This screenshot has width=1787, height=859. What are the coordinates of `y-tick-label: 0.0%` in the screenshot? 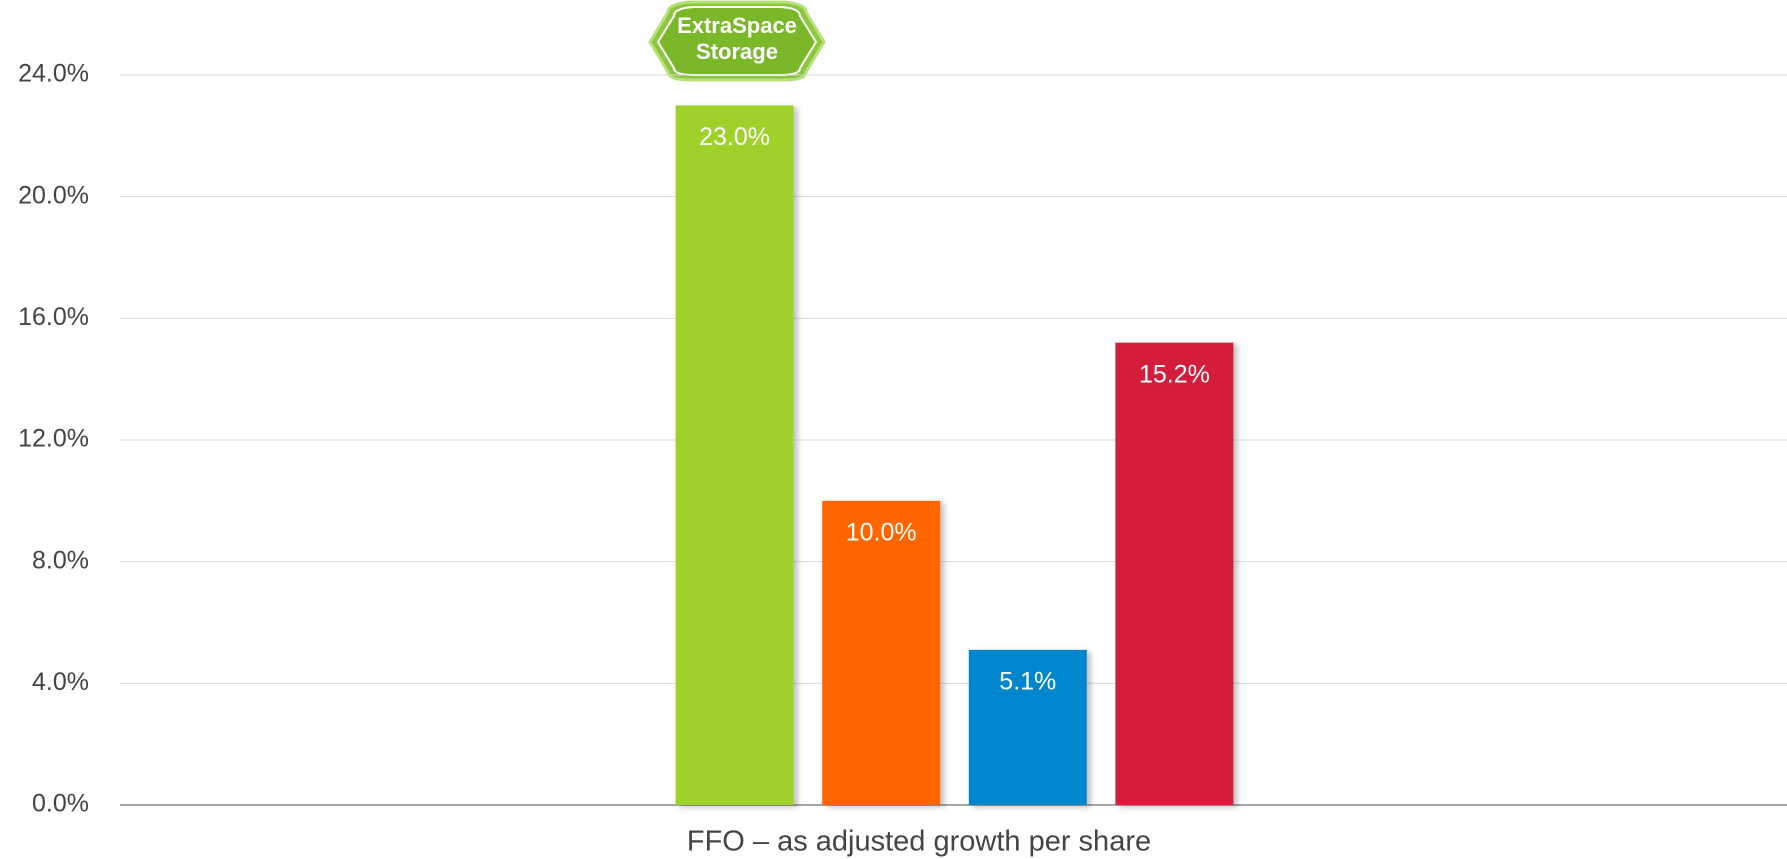 It's located at (60, 804).